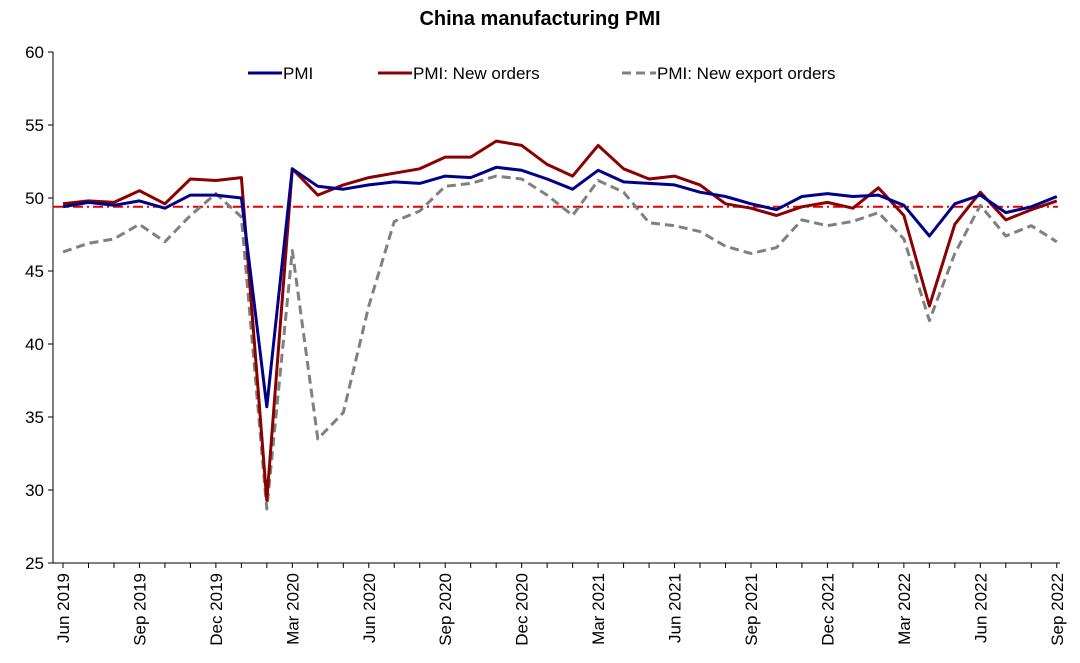  I want to click on x-tick-label: Dec 2020, so click(522, 609).